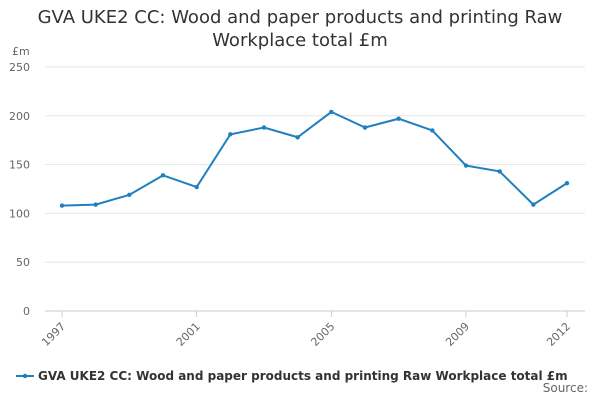  I want to click on y-axis-label: £m, so click(21, 51).